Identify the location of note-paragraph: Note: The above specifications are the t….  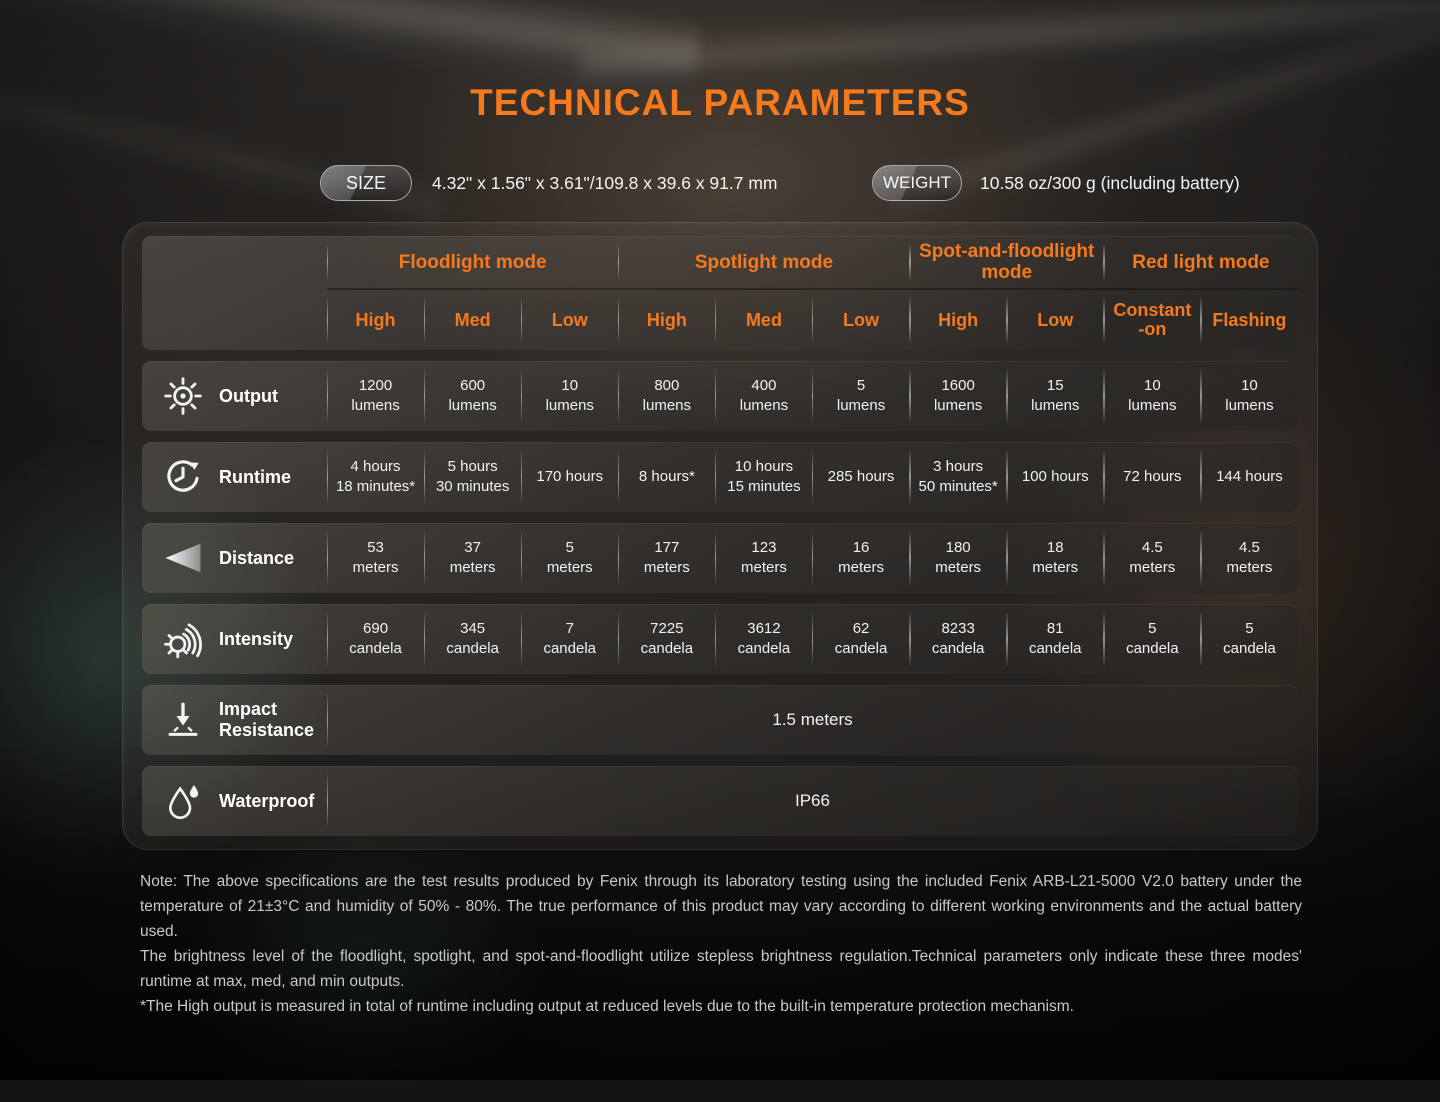
(721, 906).